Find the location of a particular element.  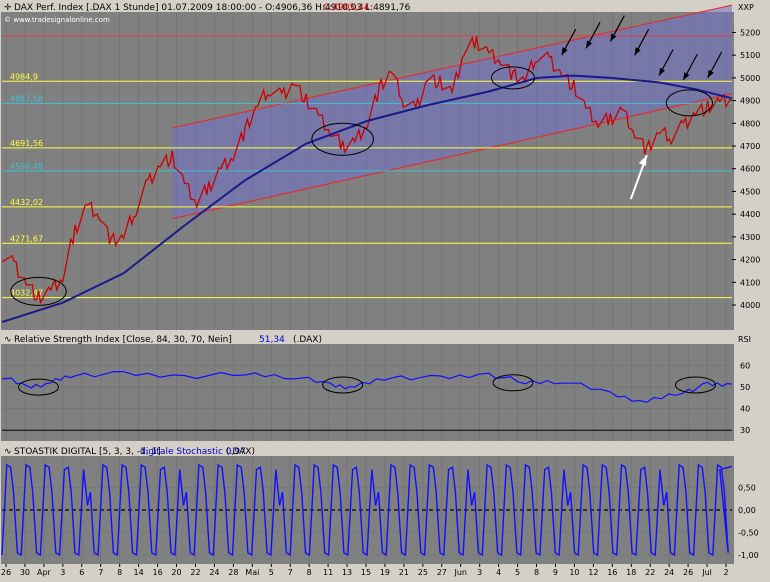

buy-arrowhead is located at coordinates (642, 161).